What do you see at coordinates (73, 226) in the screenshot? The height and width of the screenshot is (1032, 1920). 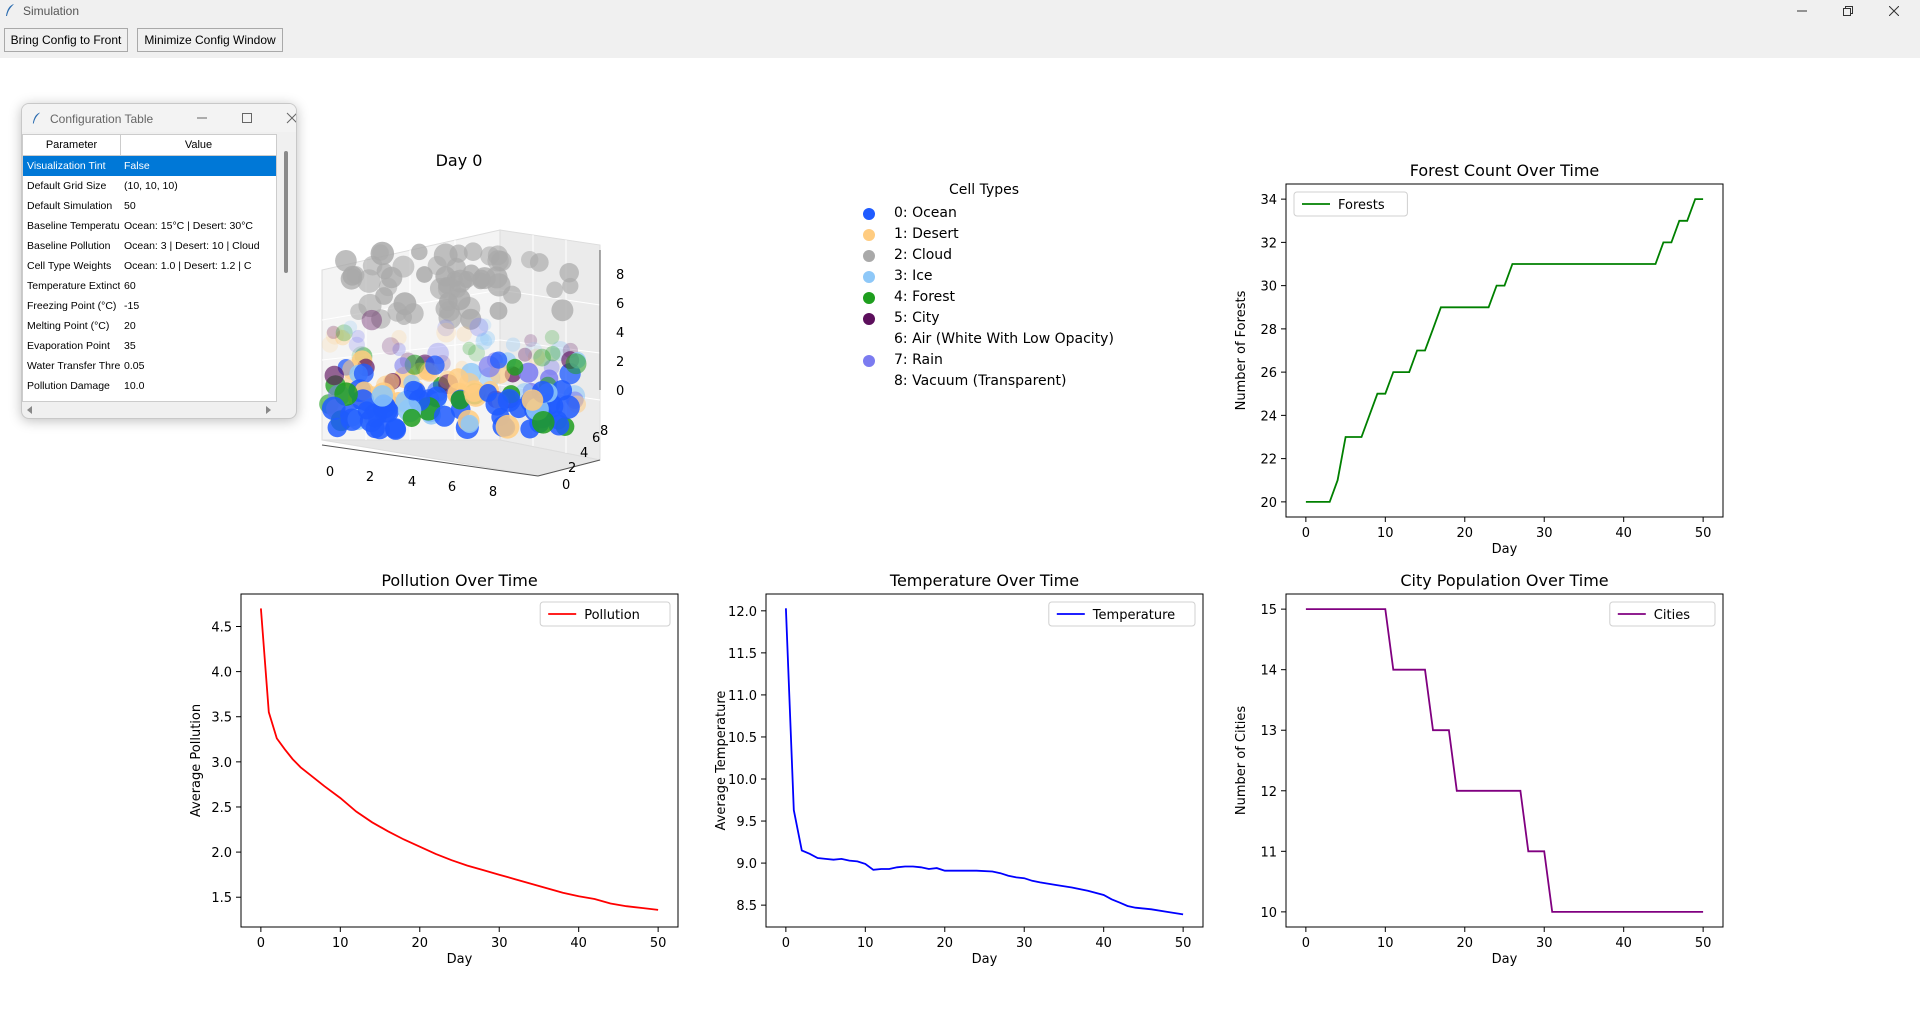 I see `config-param-cell: Baseline Temperature` at bounding box center [73, 226].